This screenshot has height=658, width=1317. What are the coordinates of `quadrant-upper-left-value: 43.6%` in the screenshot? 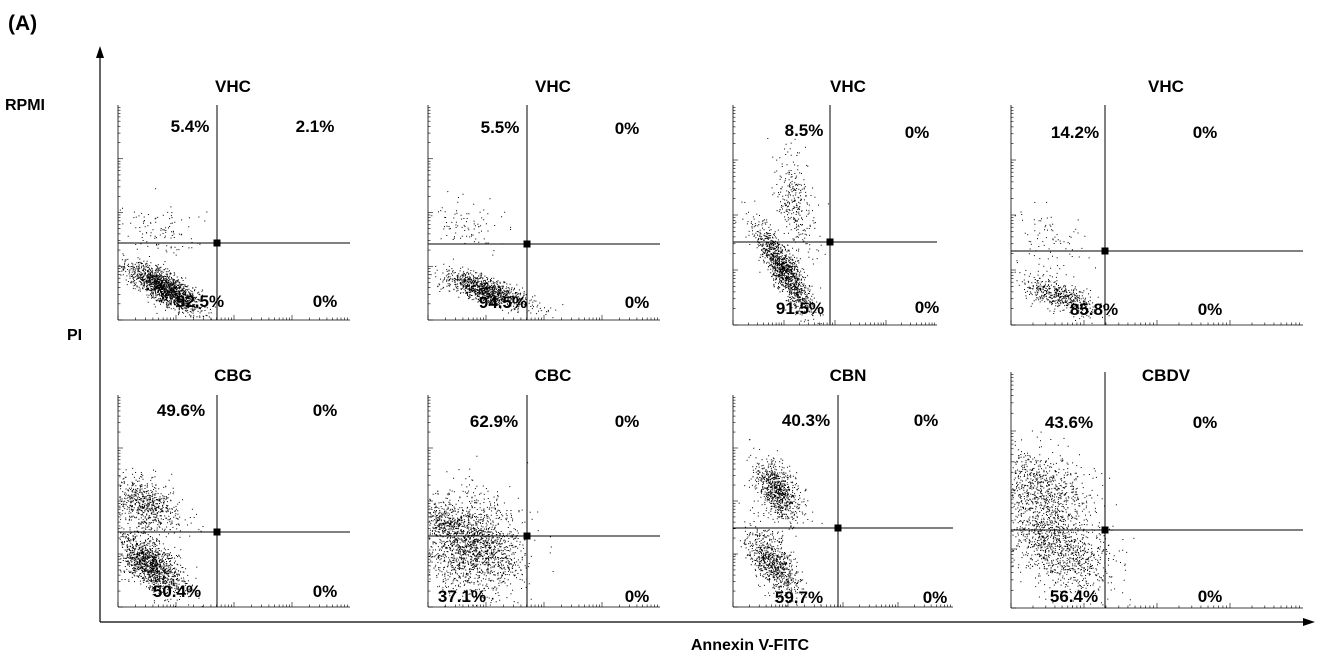 It's located at (1069, 422).